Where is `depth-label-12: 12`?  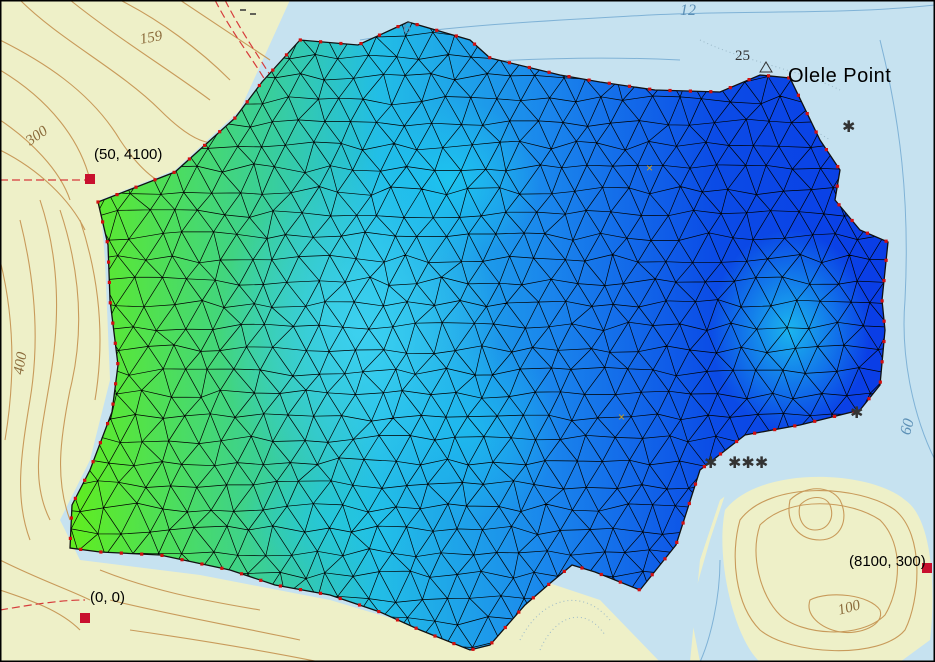 depth-label-12: 12 is located at coordinates (688, 10).